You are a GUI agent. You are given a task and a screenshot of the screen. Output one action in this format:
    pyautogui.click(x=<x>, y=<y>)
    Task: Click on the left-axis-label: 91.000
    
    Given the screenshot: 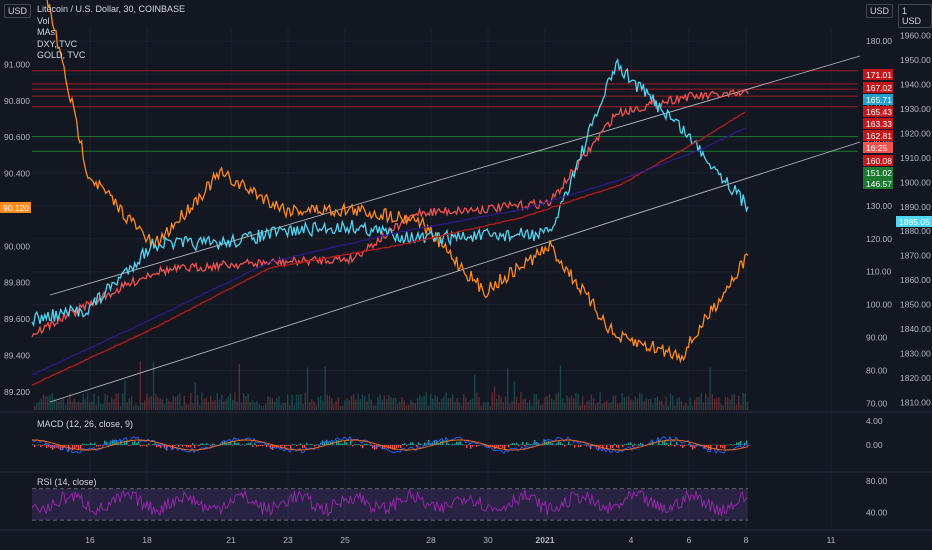 What is the action you would take?
    pyautogui.click(x=17, y=64)
    